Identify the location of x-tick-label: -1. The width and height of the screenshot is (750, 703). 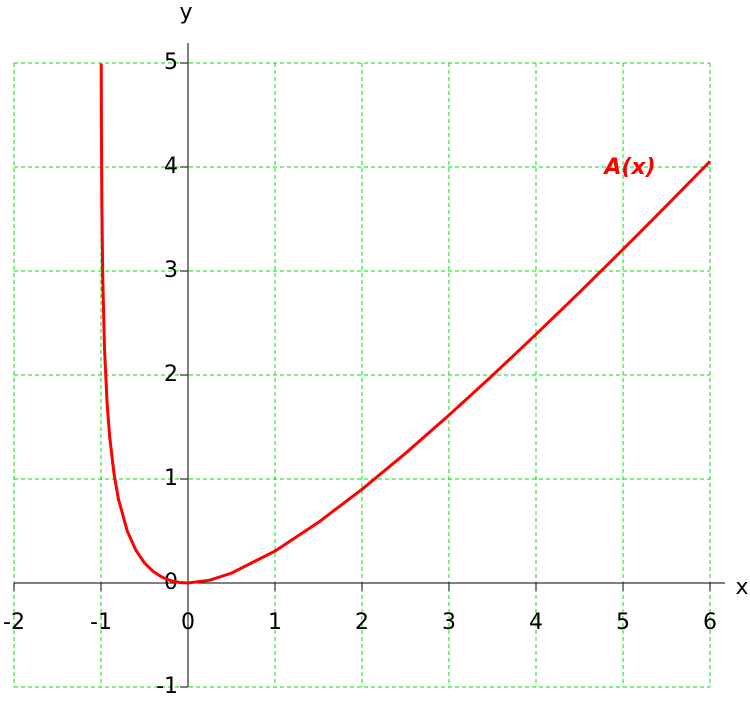
(101, 622).